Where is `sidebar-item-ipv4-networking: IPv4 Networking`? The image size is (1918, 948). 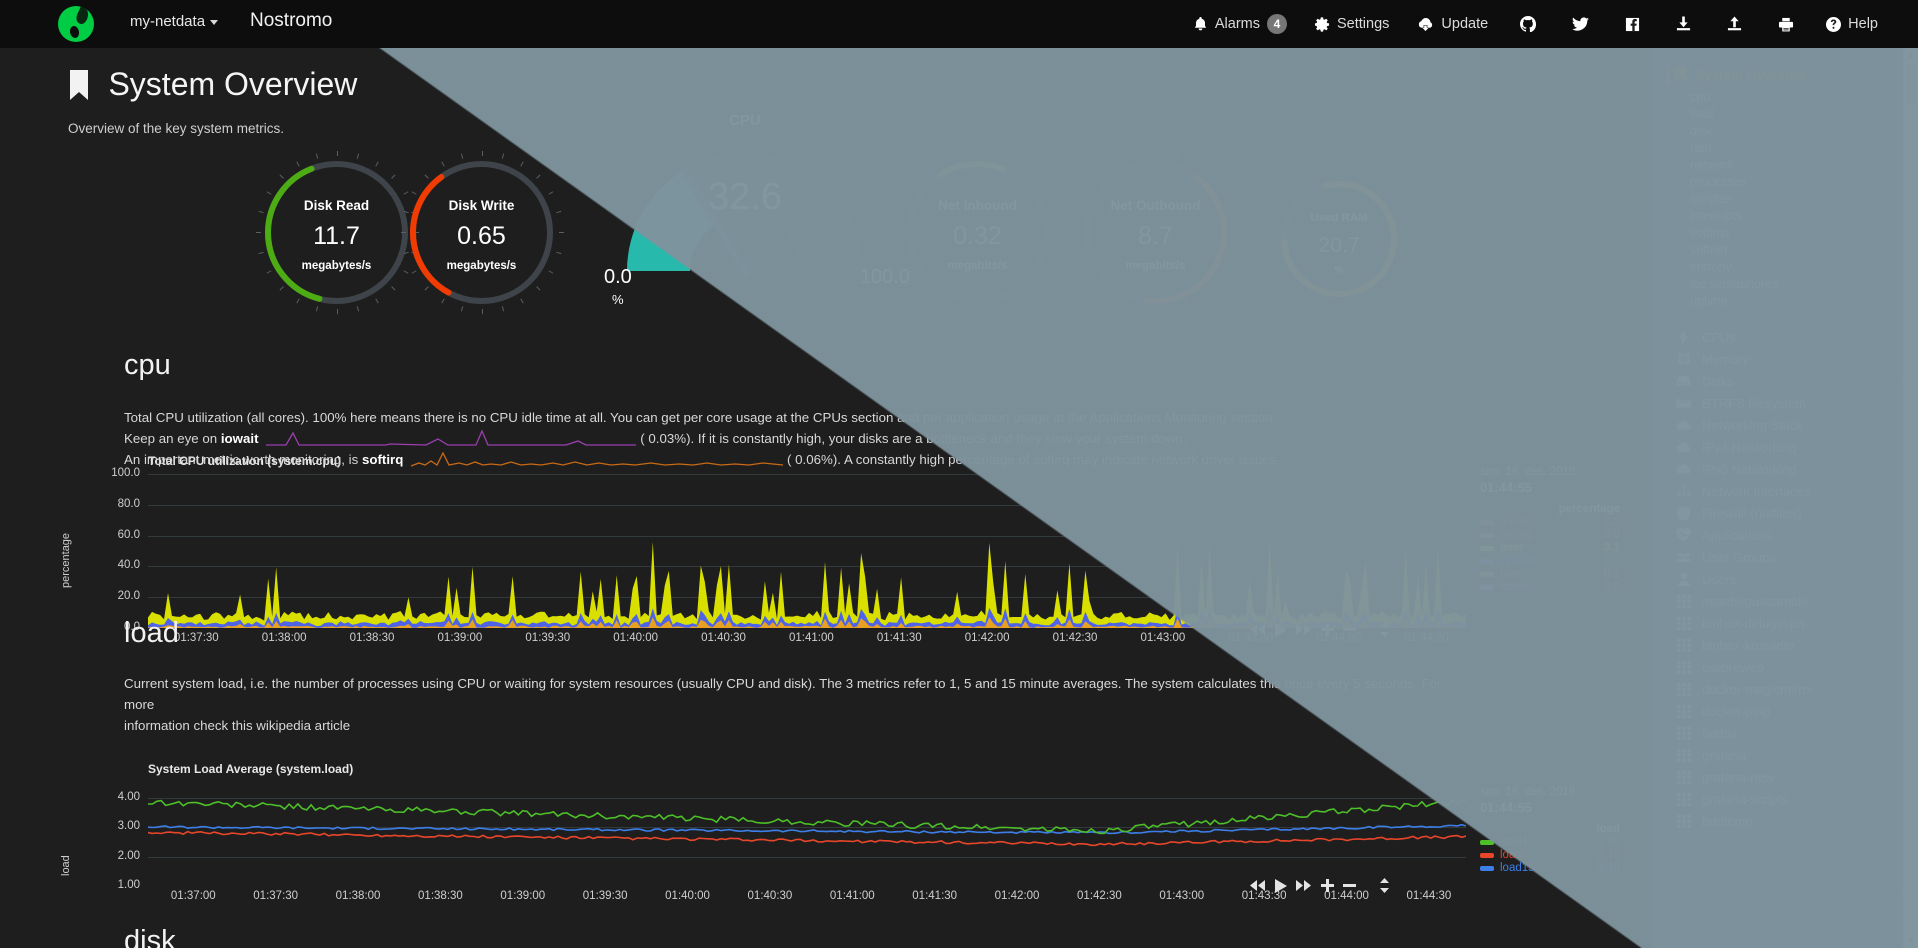 sidebar-item-ipv4-networking: IPv4 Networking is located at coordinates (1785, 447).